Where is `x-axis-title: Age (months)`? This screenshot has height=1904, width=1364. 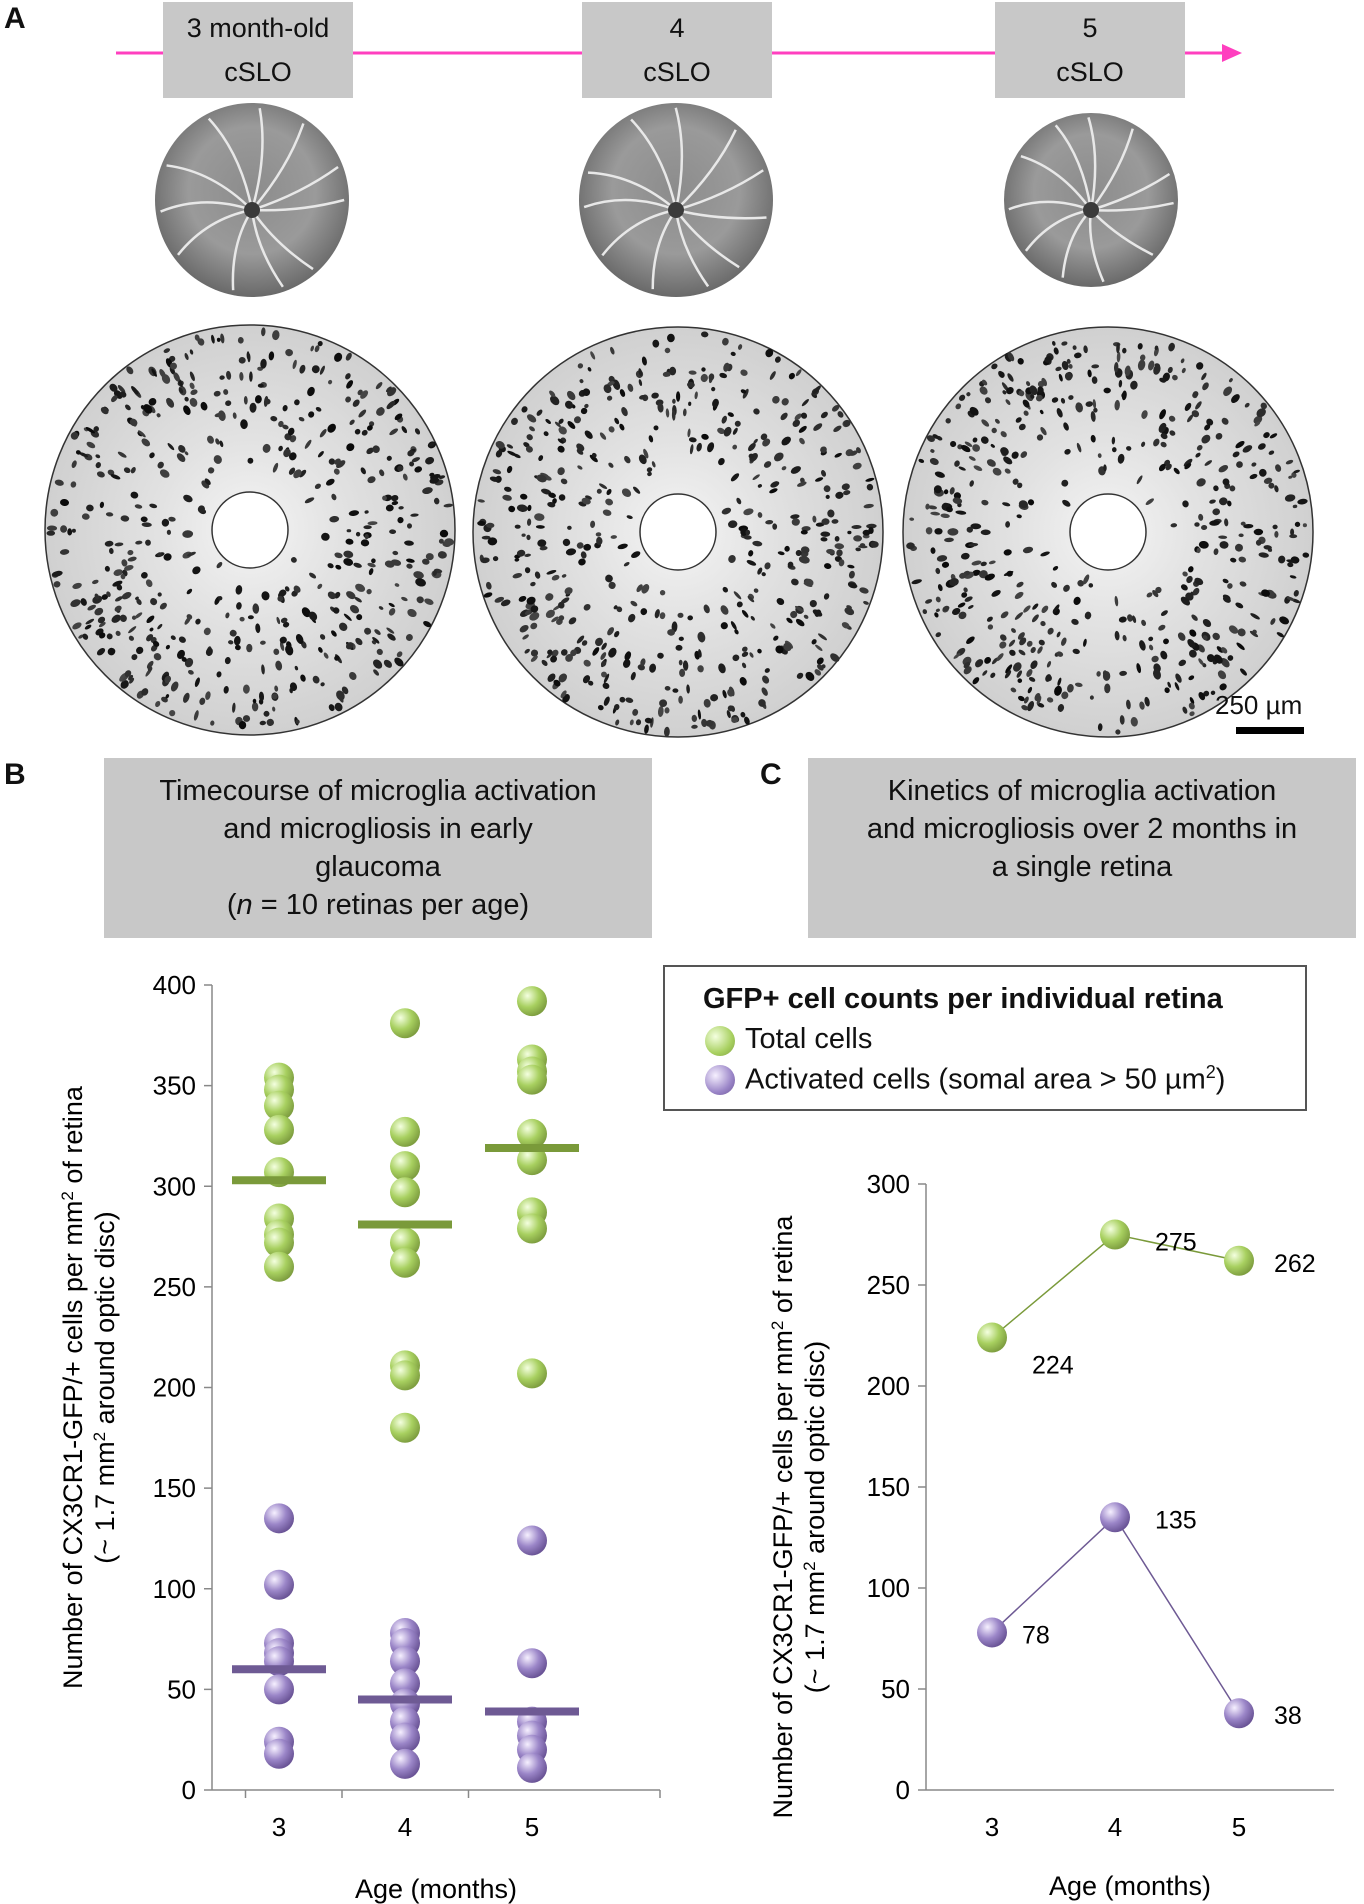 x-axis-title: Age (months) is located at coordinates (1130, 1886).